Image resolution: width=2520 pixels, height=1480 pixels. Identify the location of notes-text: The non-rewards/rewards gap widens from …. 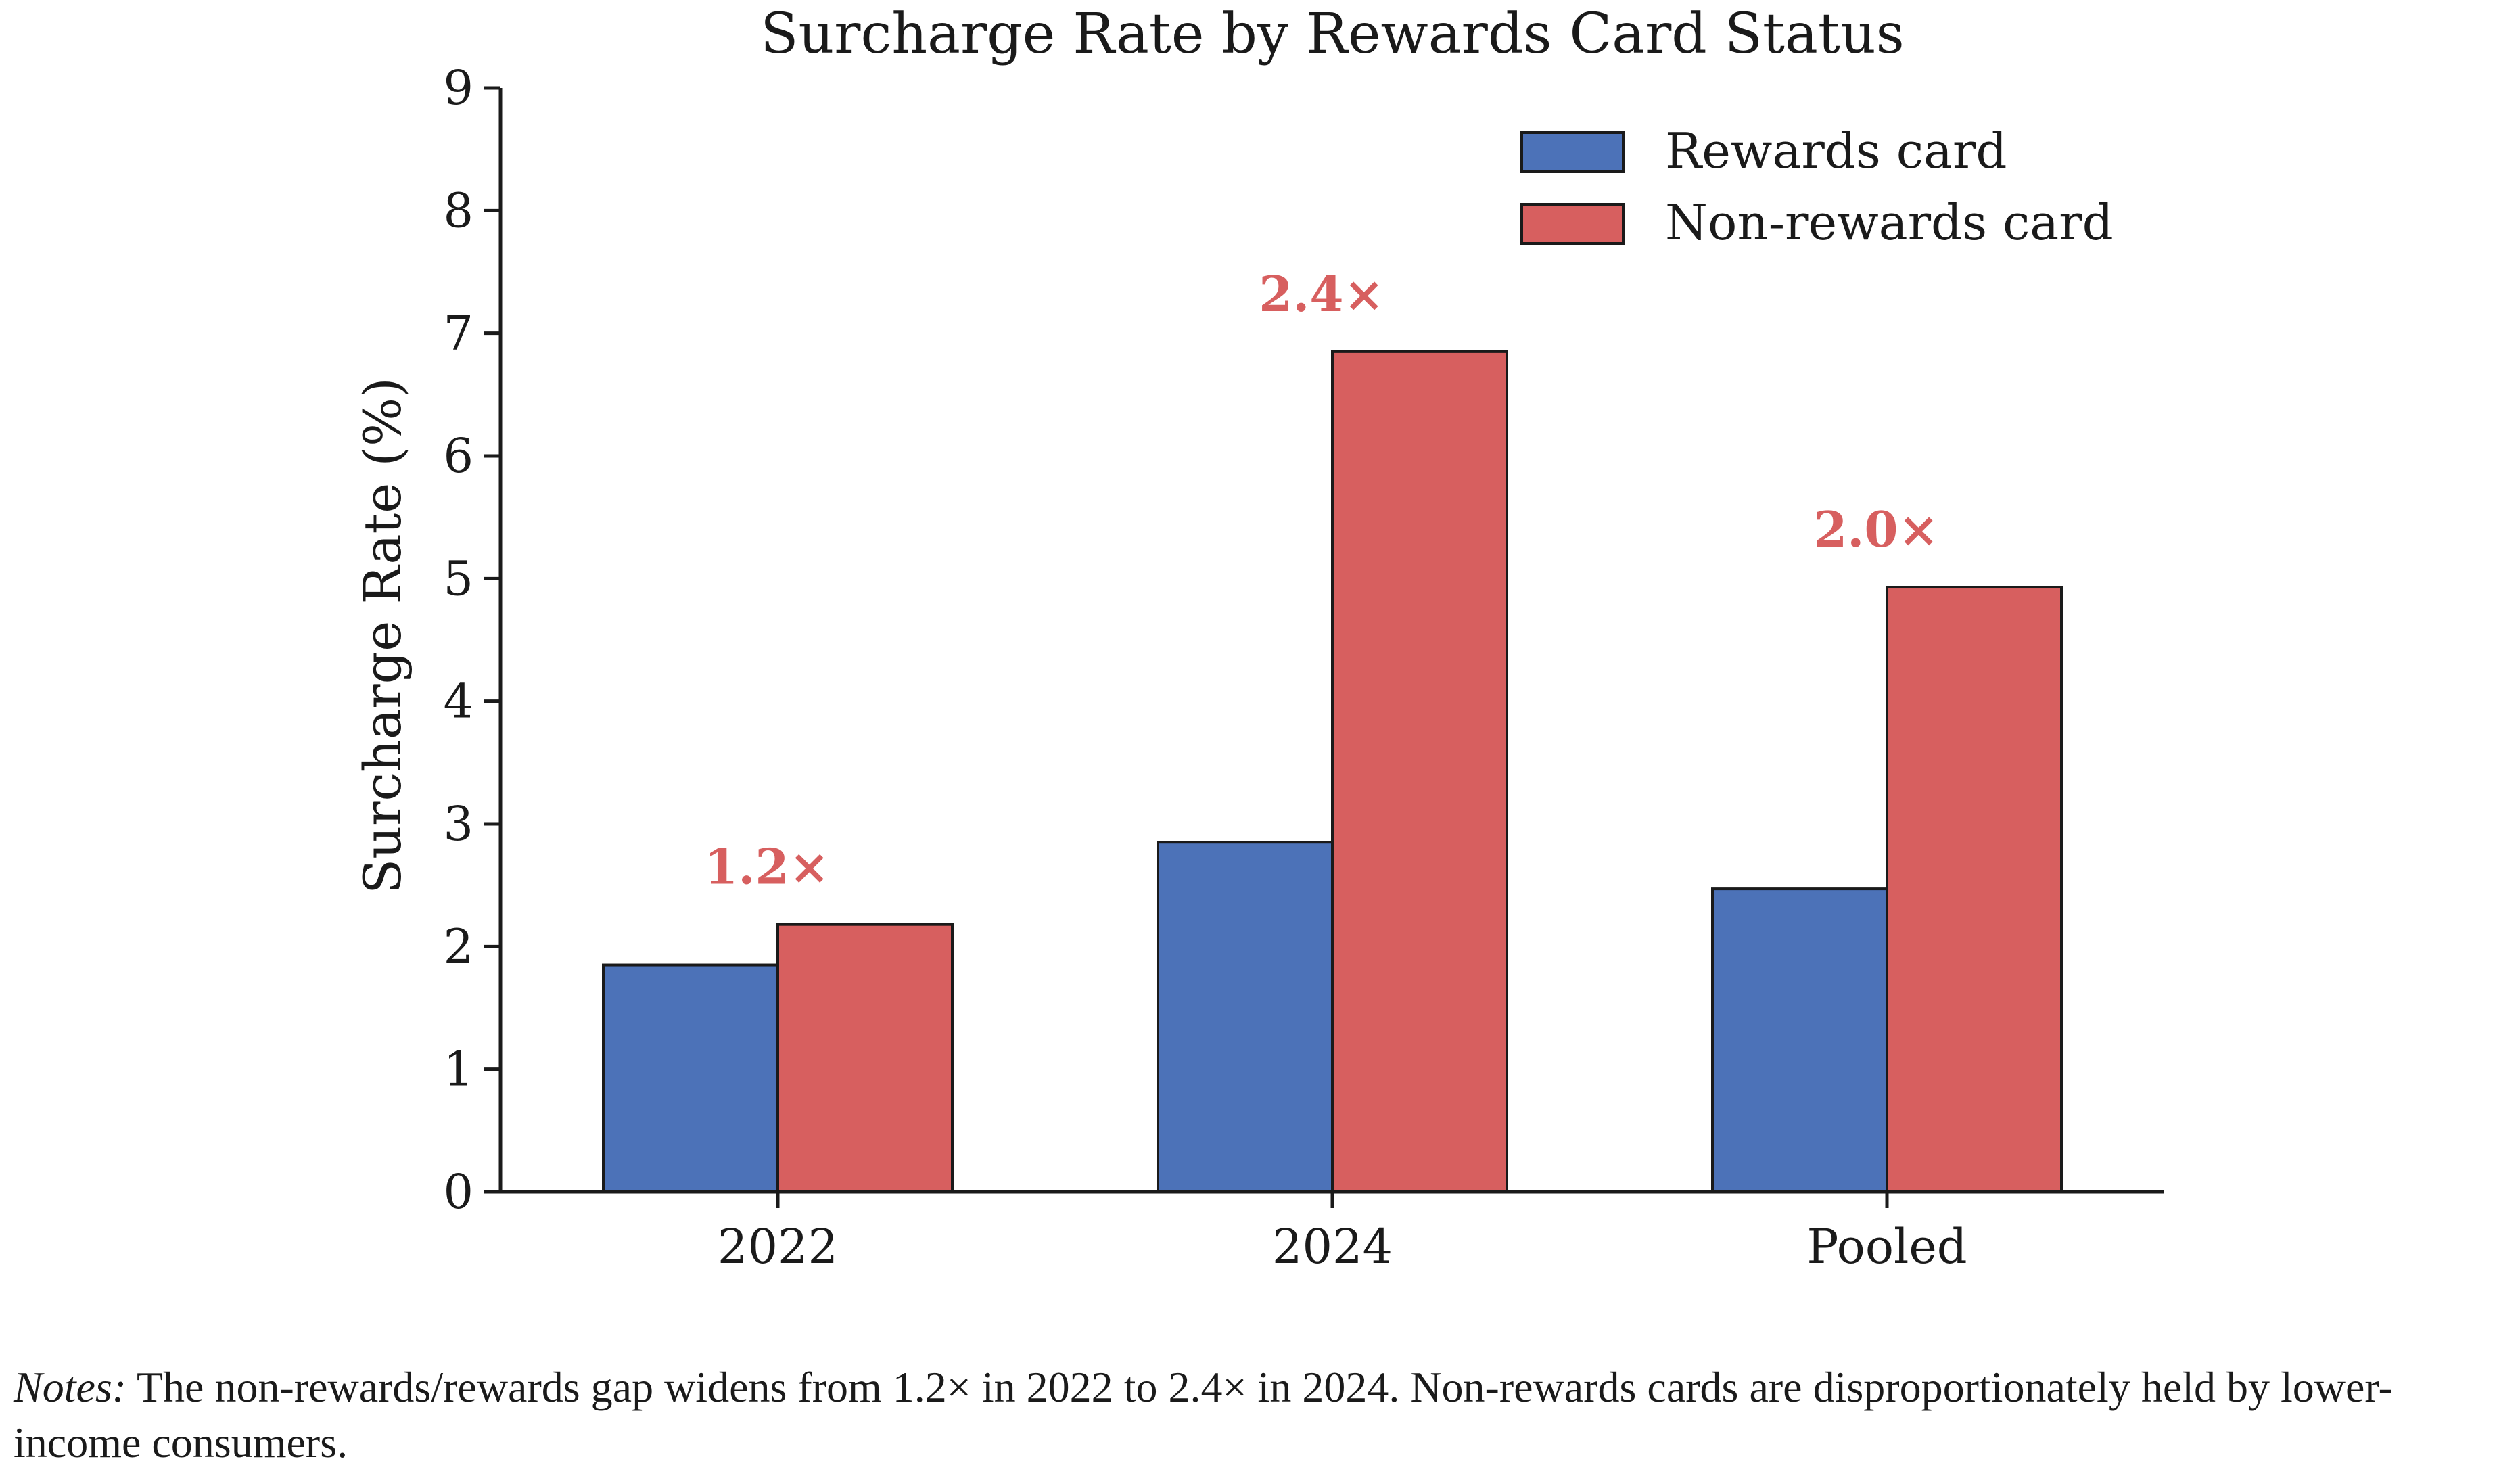
(1203, 1414).